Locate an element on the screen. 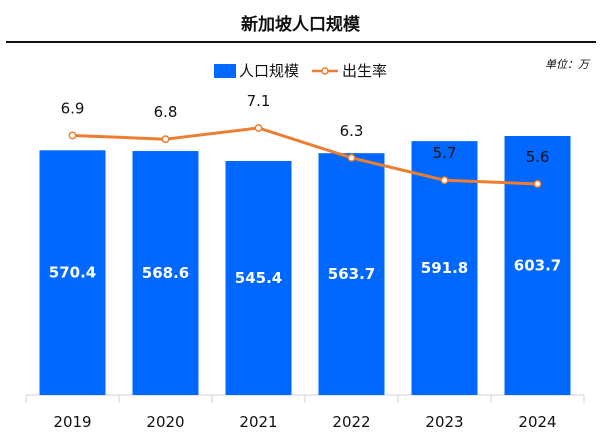 This screenshot has width=601, height=436. birthrate-value-label: 6.3 is located at coordinates (352, 131).